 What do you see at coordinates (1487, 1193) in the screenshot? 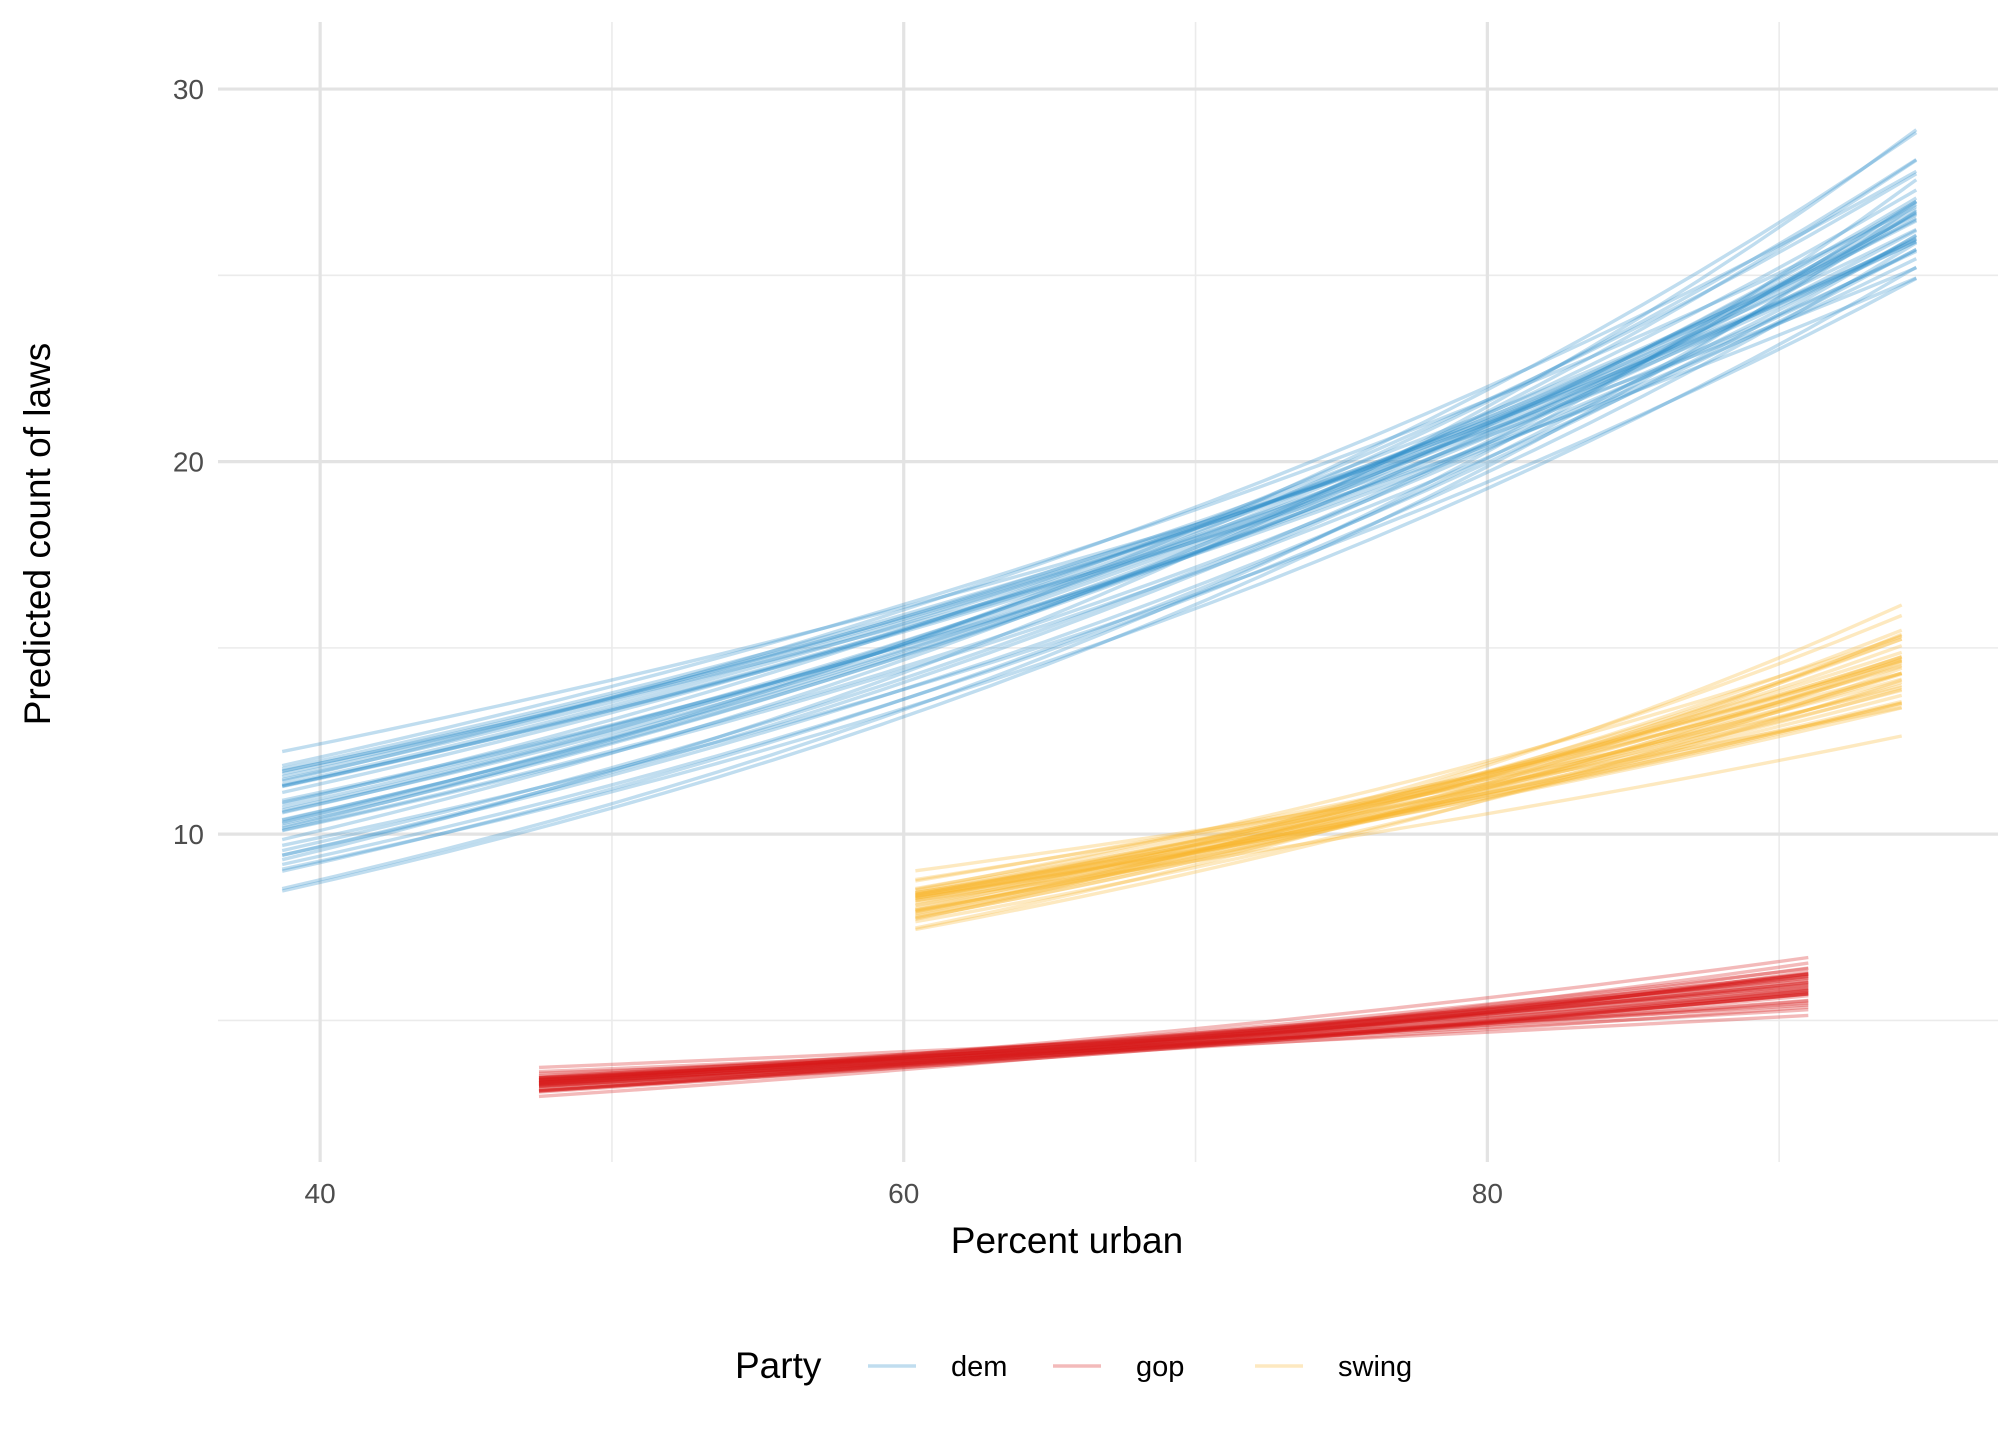
I see `x-tick-label: 80` at bounding box center [1487, 1193].